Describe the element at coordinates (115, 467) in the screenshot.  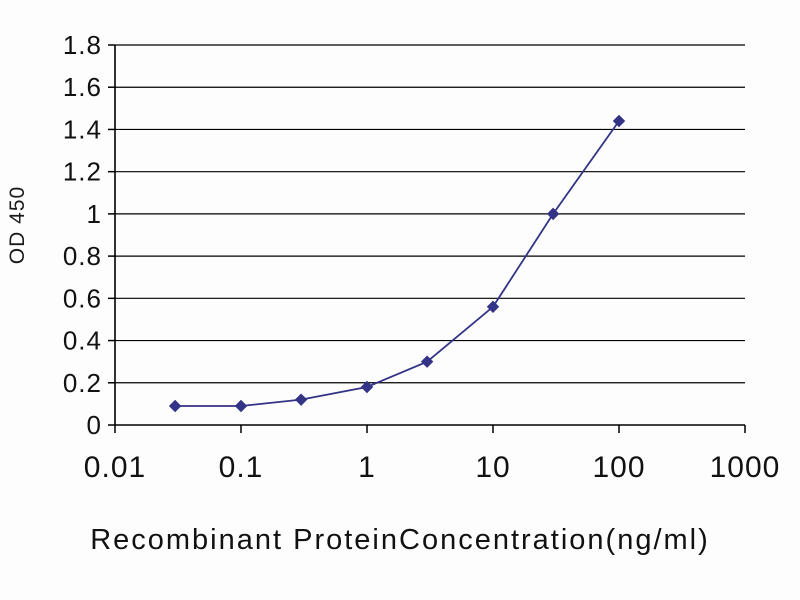
I see `x-tick-label: 0.01` at that location.